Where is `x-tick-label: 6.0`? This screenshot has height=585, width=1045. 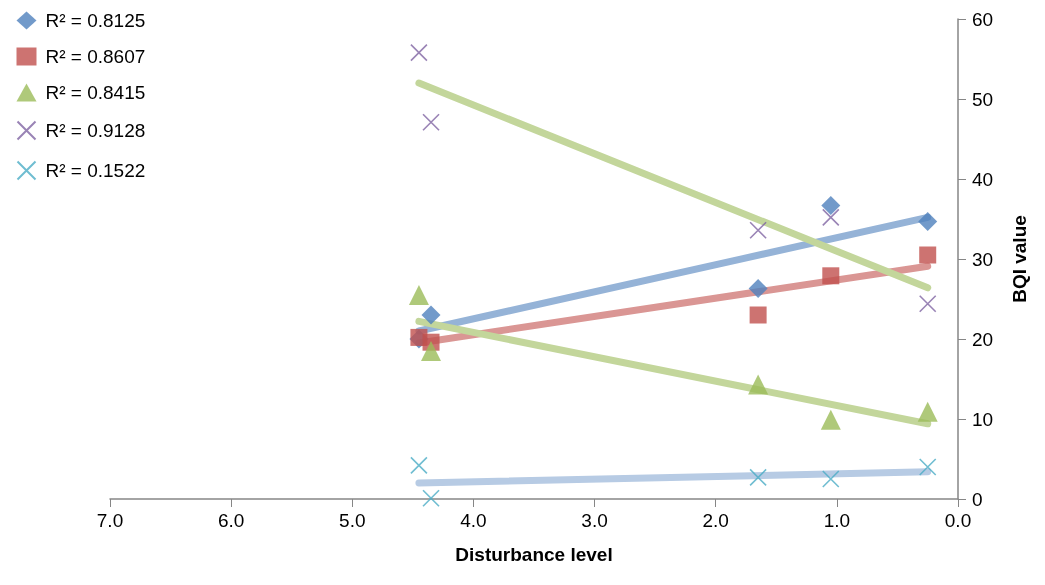 x-tick-label: 6.0 is located at coordinates (231, 520).